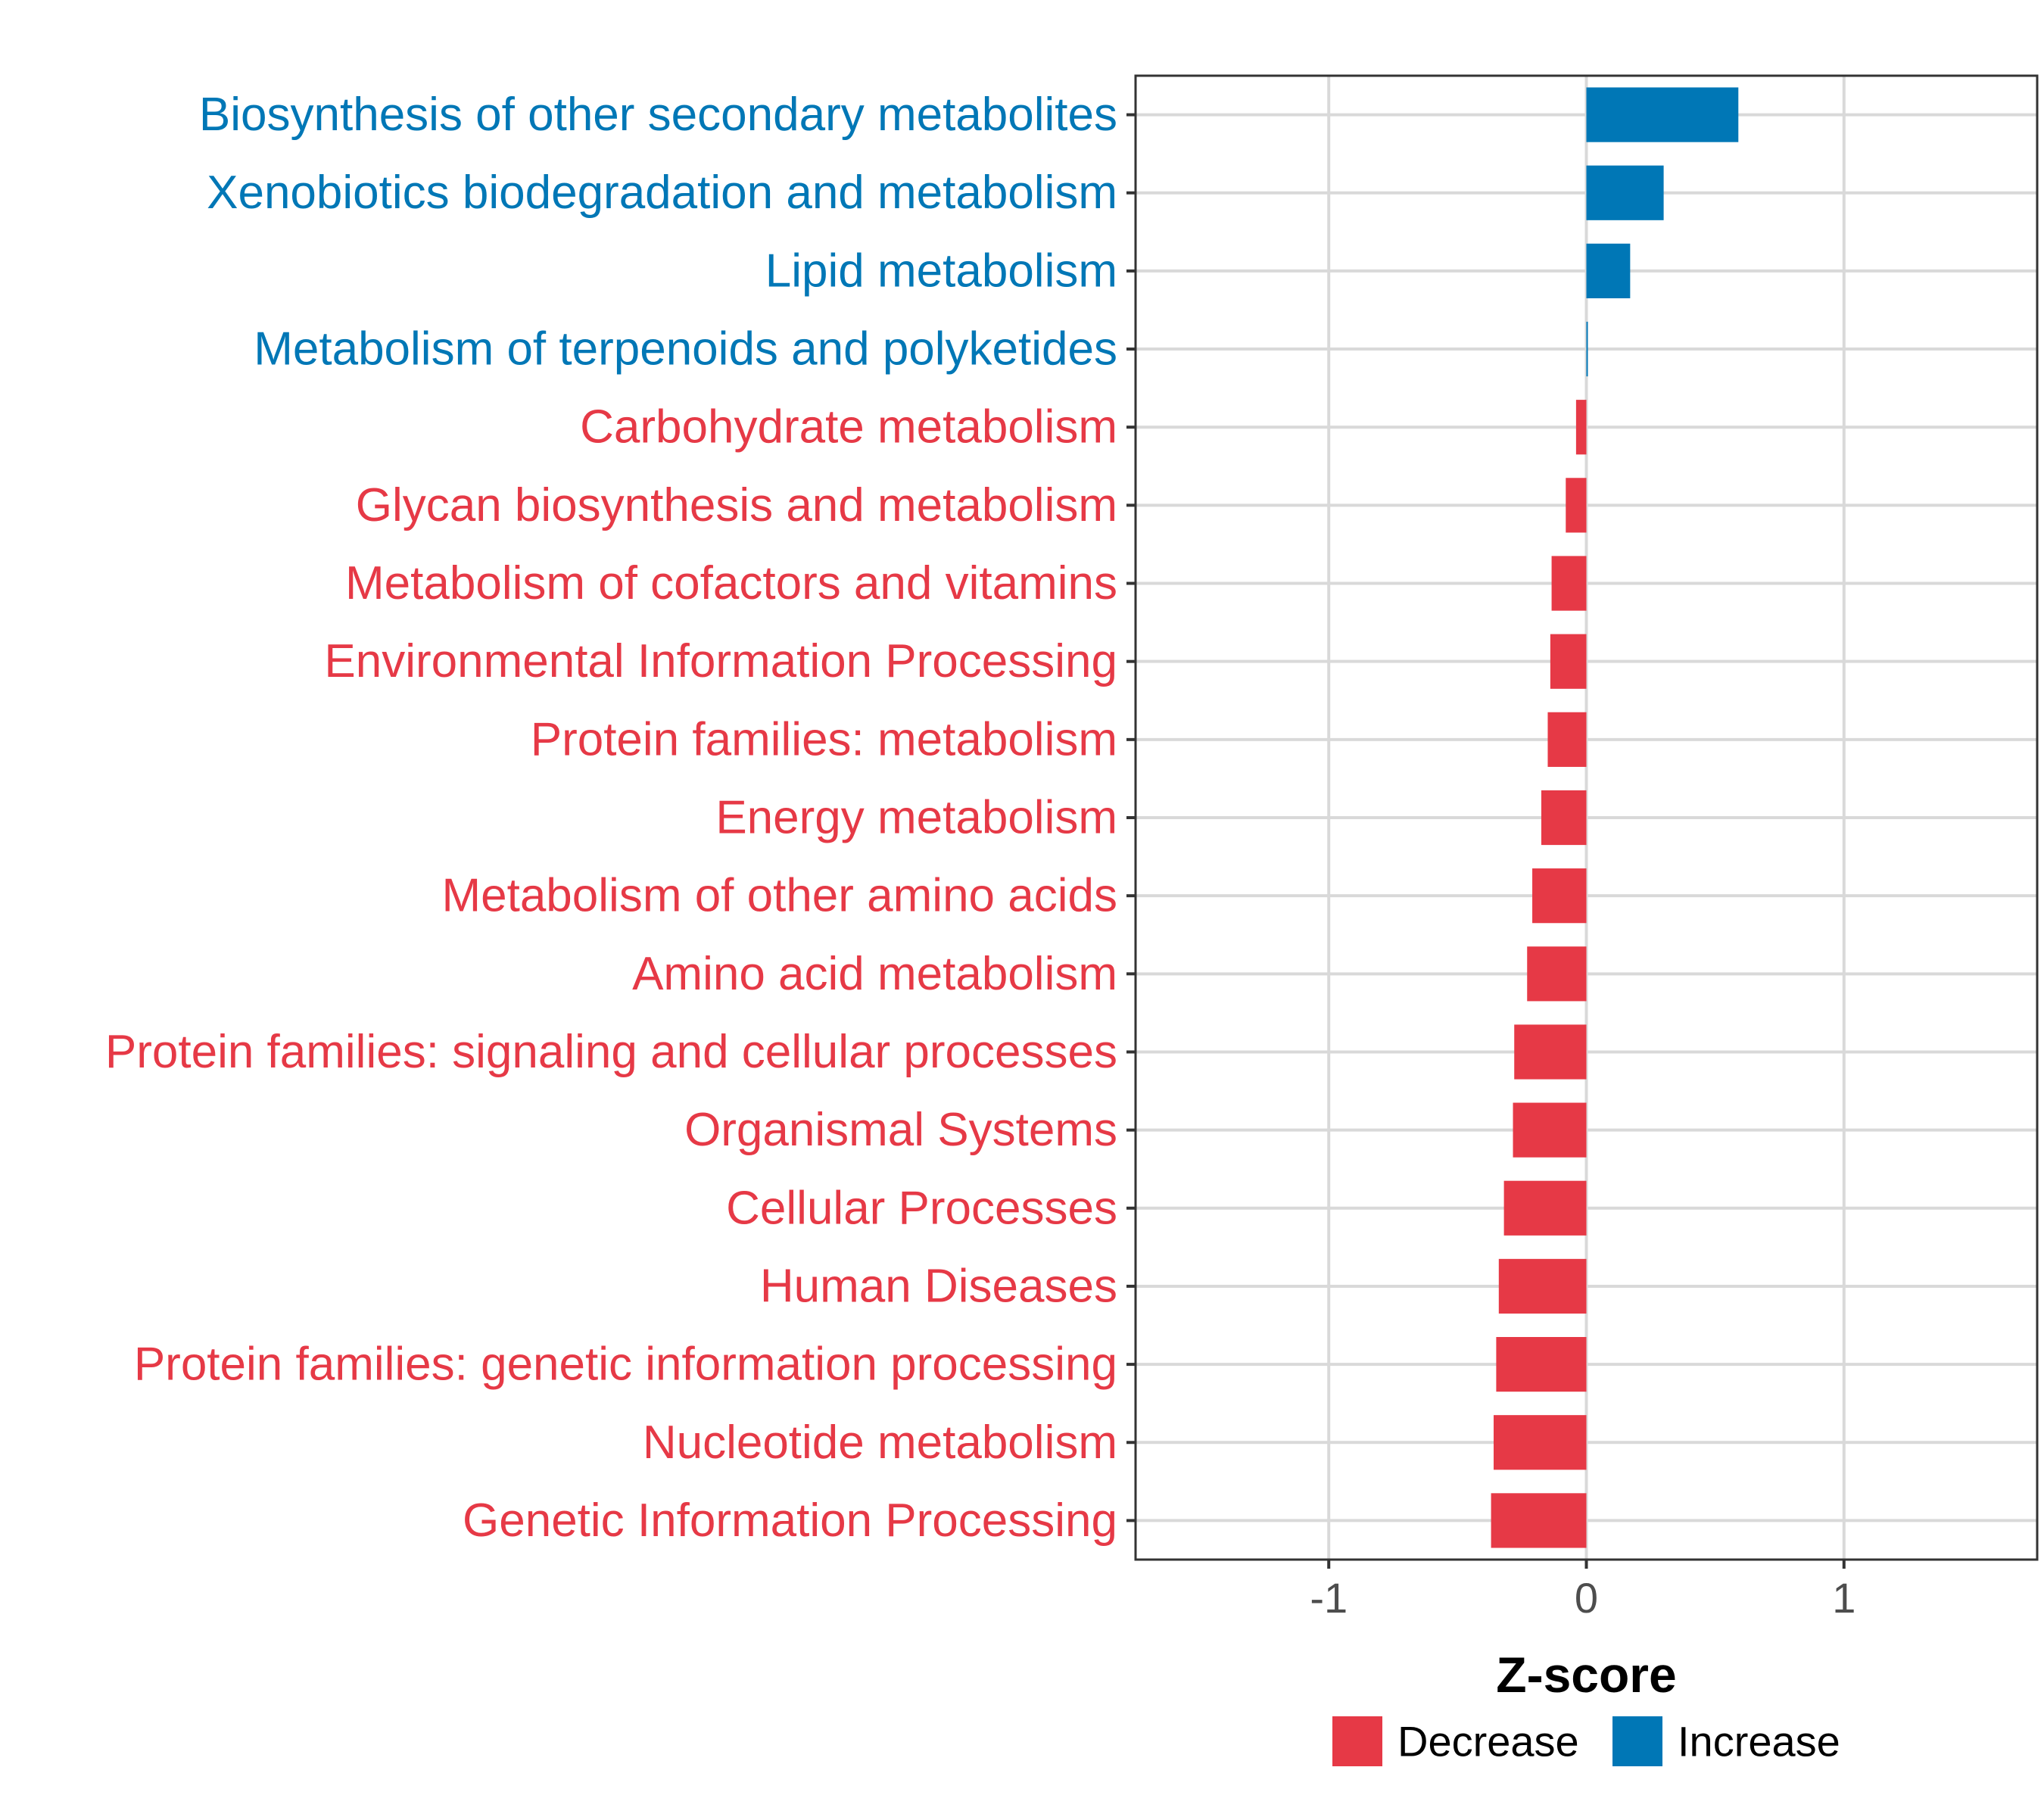  Describe the element at coordinates (1586, 1598) in the screenshot. I see `x-tick-label: 0` at that location.